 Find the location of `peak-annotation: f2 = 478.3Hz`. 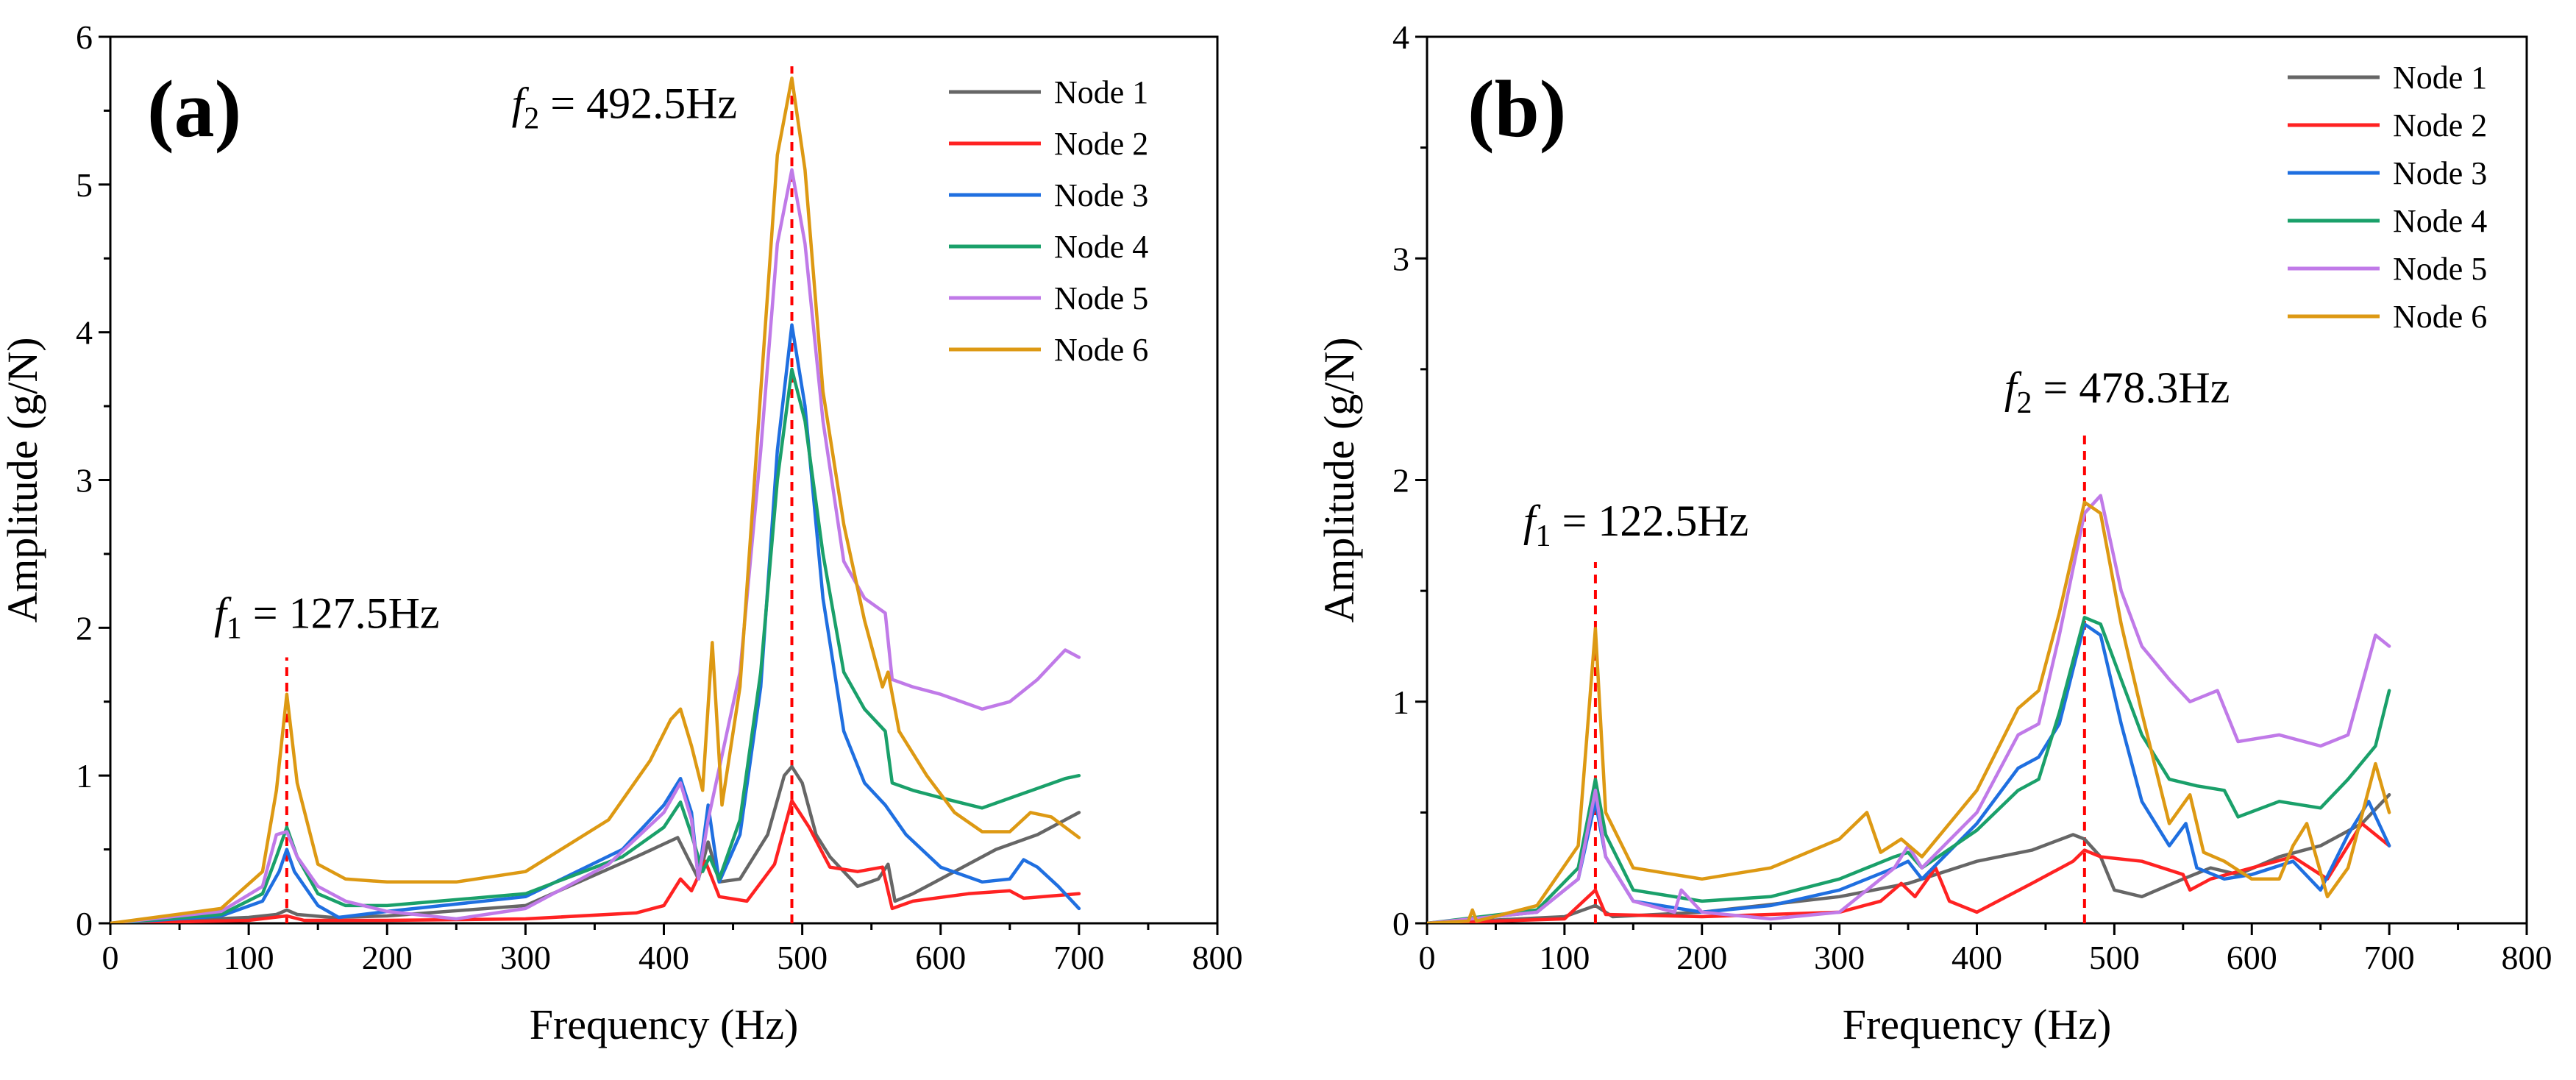

peak-annotation: f2 = 478.3Hz is located at coordinates (2117, 391).